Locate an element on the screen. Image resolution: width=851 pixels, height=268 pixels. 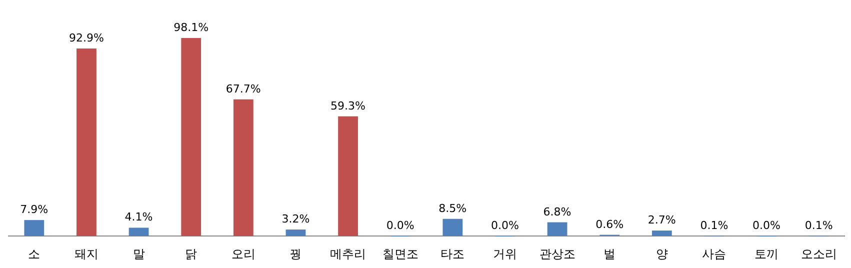
data-label: 67.7% is located at coordinates (243, 89).